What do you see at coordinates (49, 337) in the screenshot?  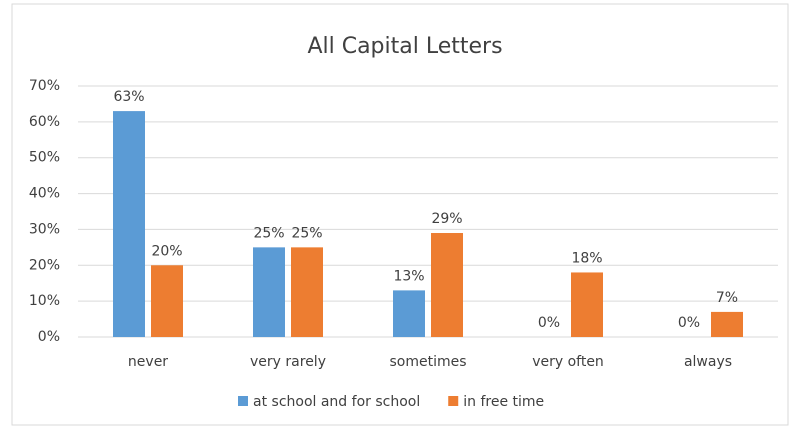 I see `y-tick-label: 0%` at bounding box center [49, 337].